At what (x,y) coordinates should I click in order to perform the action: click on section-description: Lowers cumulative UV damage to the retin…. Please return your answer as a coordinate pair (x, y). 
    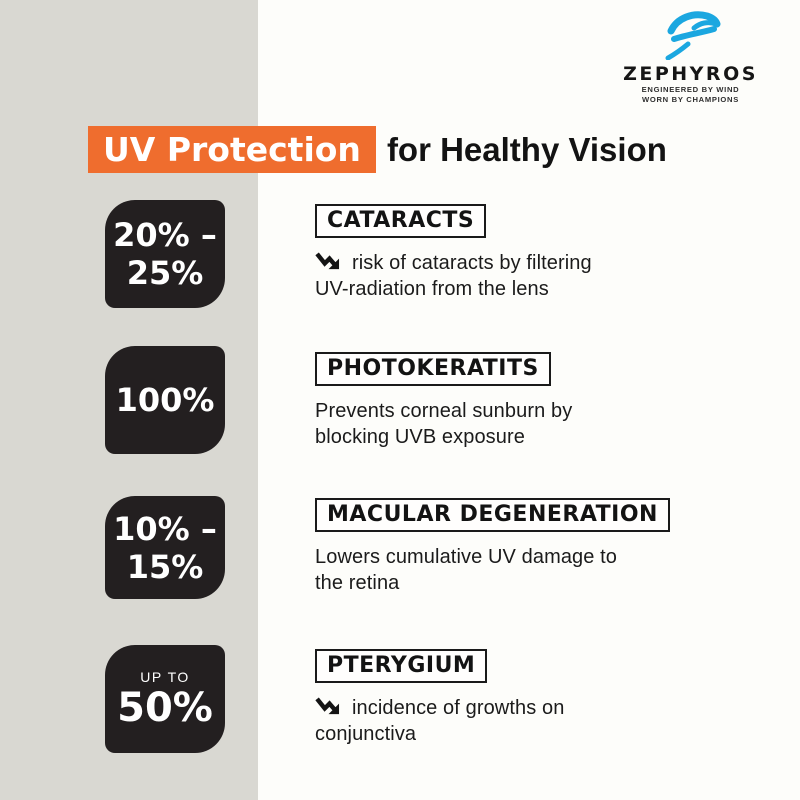
    Looking at the image, I should click on (466, 570).